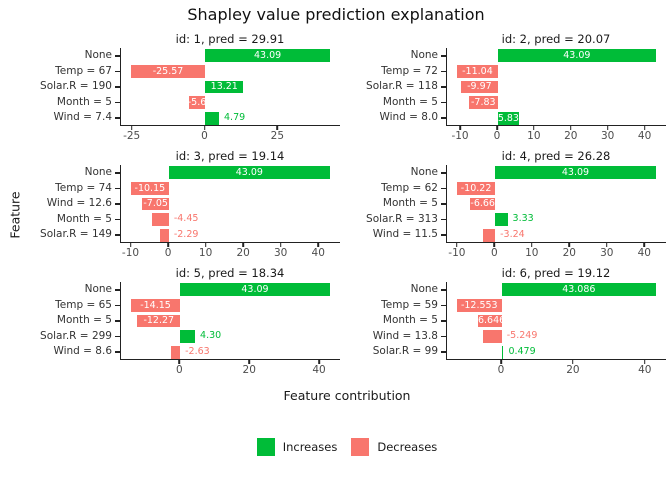  What do you see at coordinates (230, 273) in the screenshot?
I see `facet-title: id: 5, pred = 18.34` at bounding box center [230, 273].